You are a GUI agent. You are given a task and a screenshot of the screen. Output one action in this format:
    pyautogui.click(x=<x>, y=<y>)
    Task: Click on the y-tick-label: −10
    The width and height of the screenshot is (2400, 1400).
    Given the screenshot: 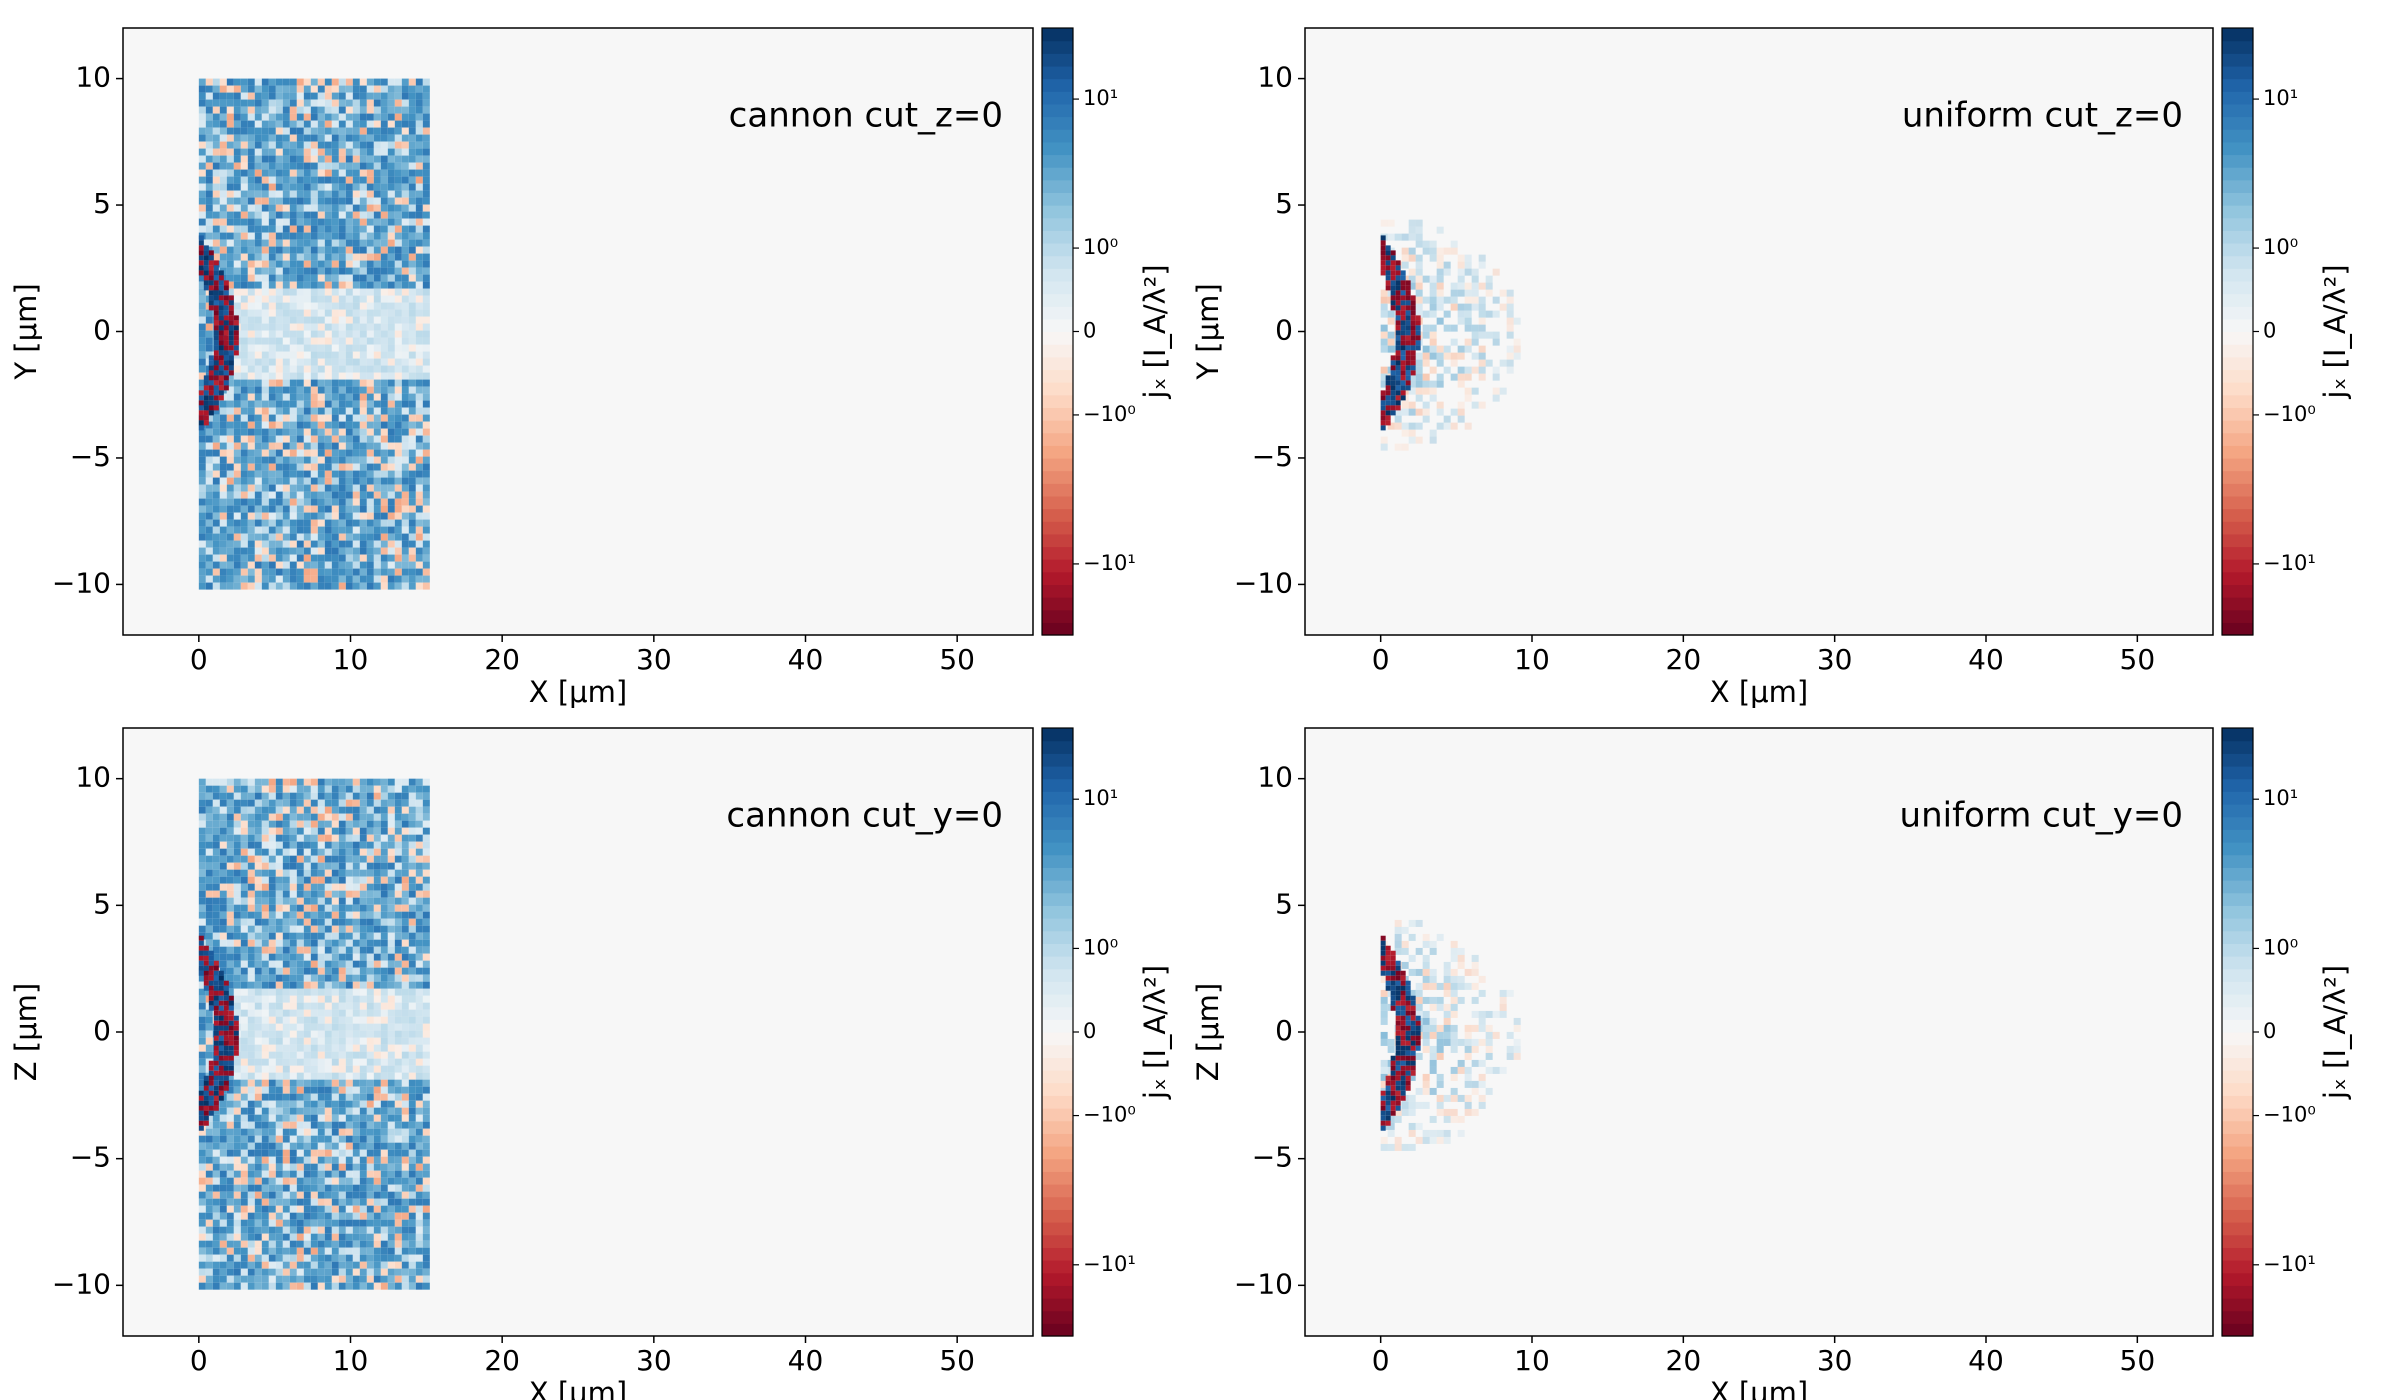 What is the action you would take?
    pyautogui.click(x=1263, y=582)
    